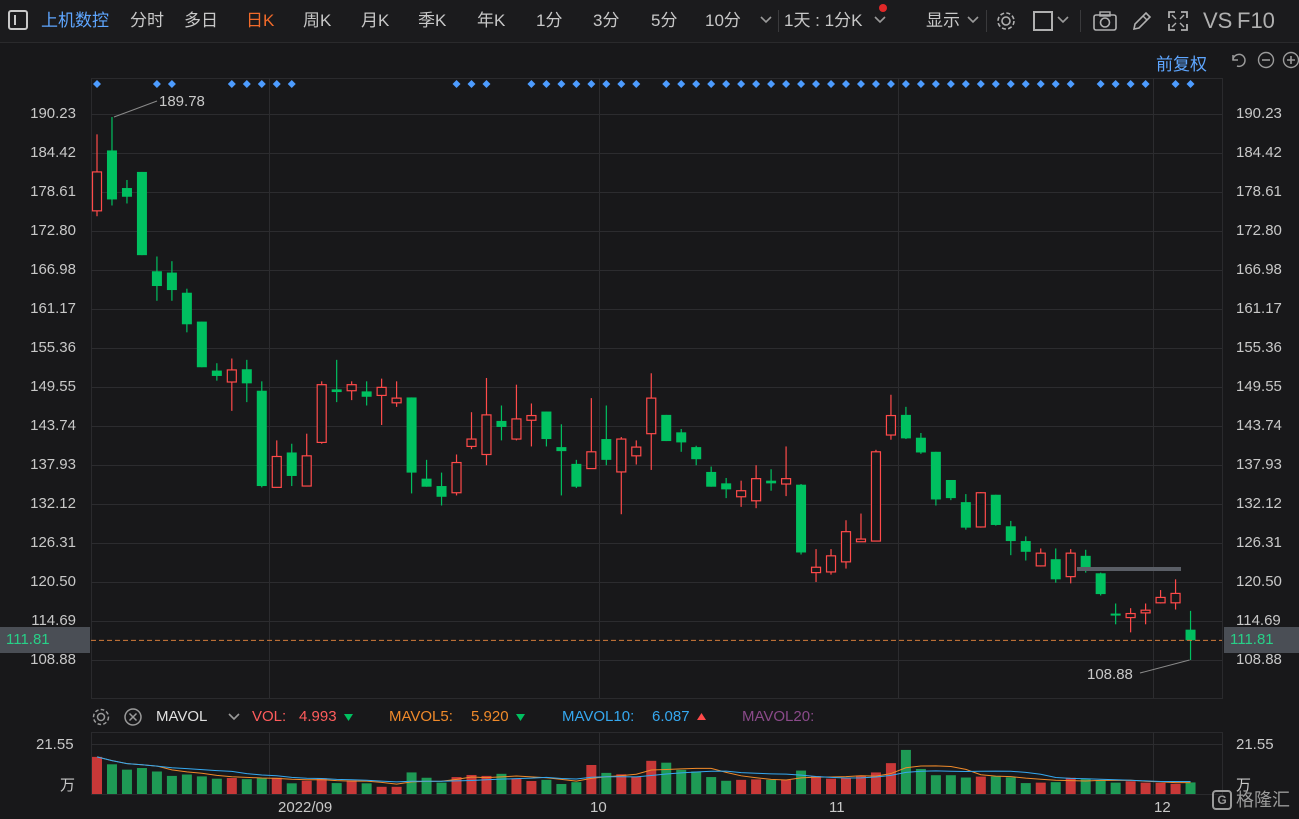  What do you see at coordinates (664, 20) in the screenshot?
I see `period-tab-5min: 5分` at bounding box center [664, 20].